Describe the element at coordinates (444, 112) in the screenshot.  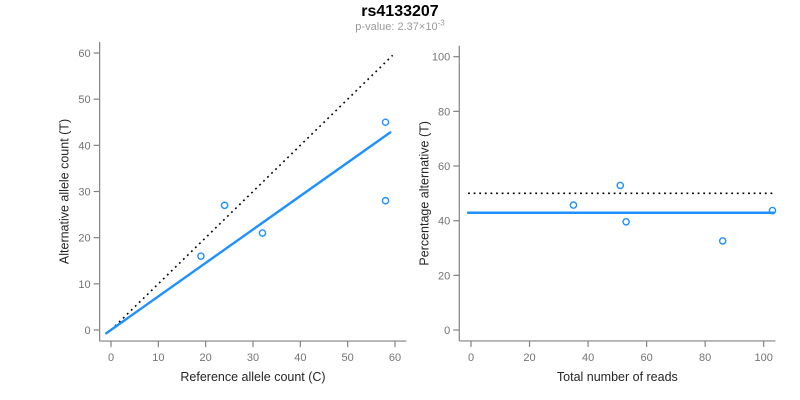
I see `y-tick-label: 80` at that location.